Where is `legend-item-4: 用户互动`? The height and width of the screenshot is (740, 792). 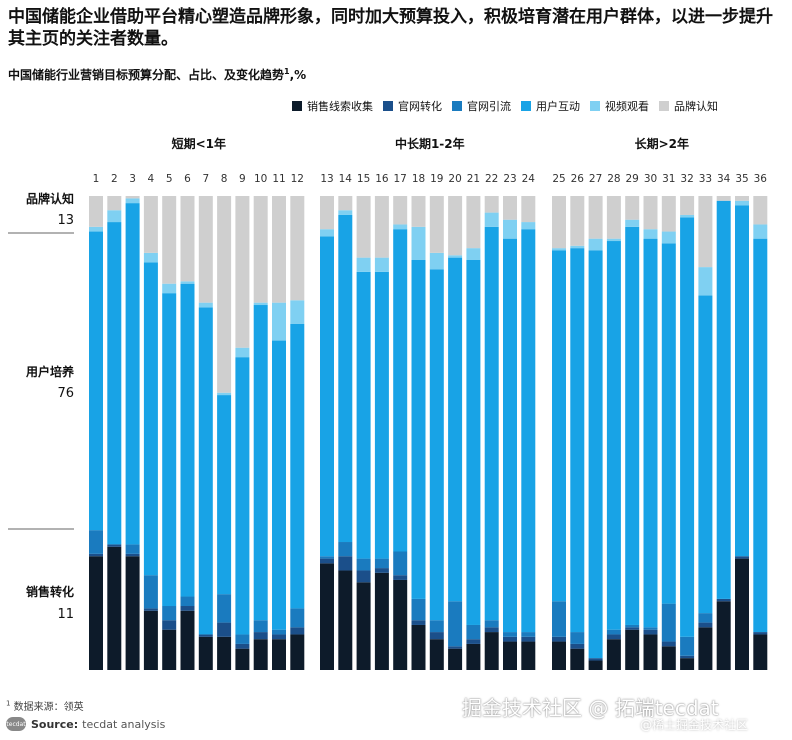 legend-item-4: 用户互动 is located at coordinates (550, 106).